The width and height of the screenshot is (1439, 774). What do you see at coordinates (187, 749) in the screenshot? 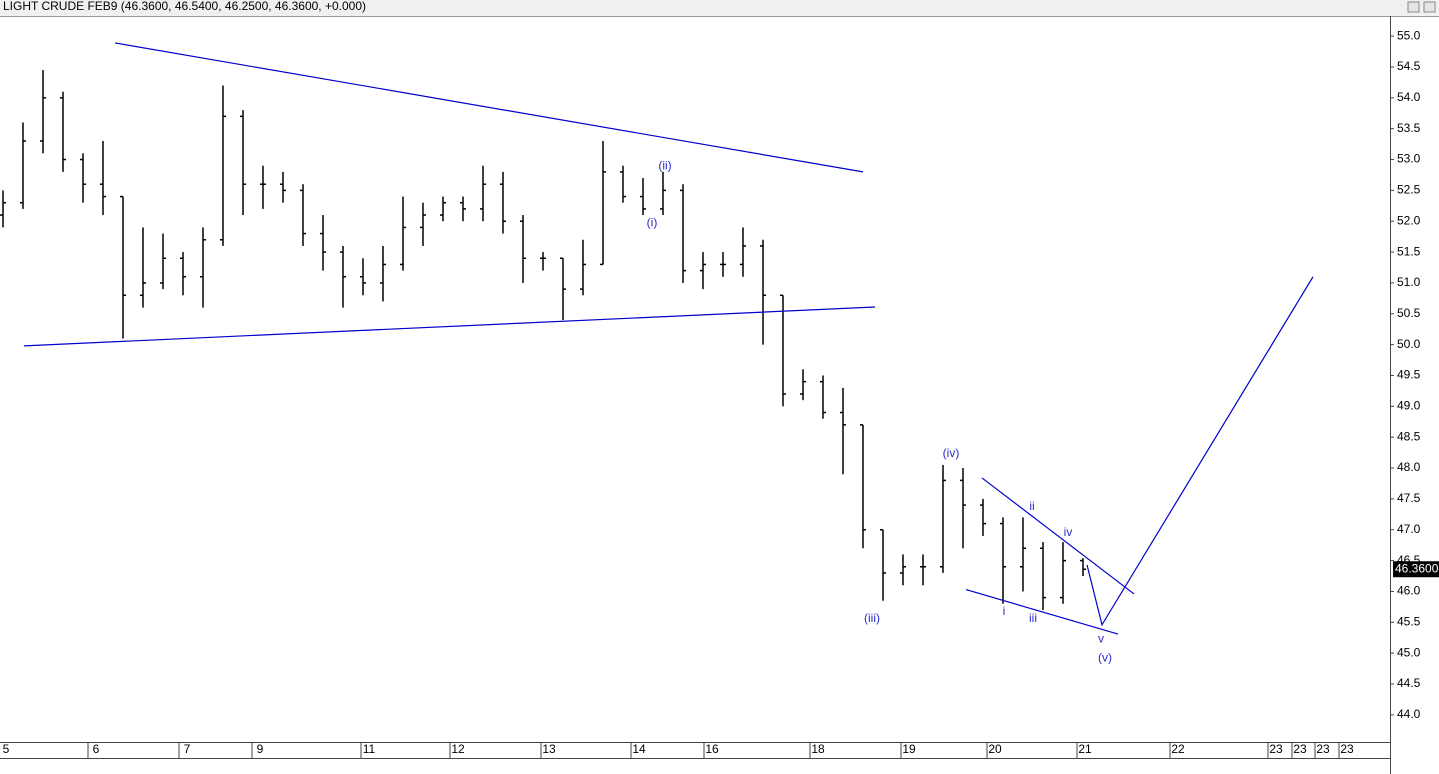
I see `x-tick-label: 7` at bounding box center [187, 749].